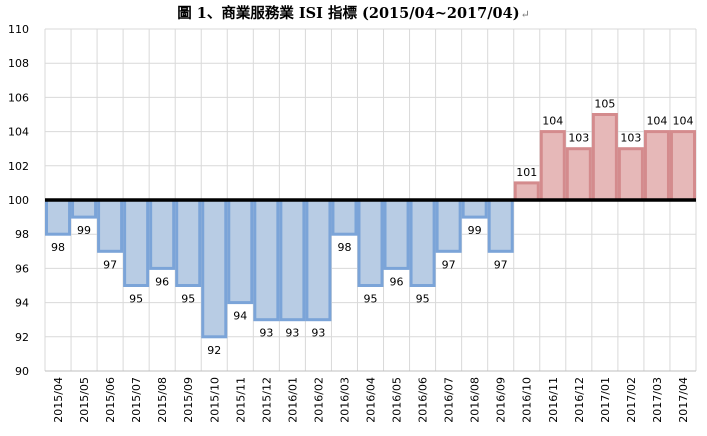  What do you see at coordinates (371, 400) in the screenshot?
I see `x-tick-label: 2016/04` at bounding box center [371, 400].